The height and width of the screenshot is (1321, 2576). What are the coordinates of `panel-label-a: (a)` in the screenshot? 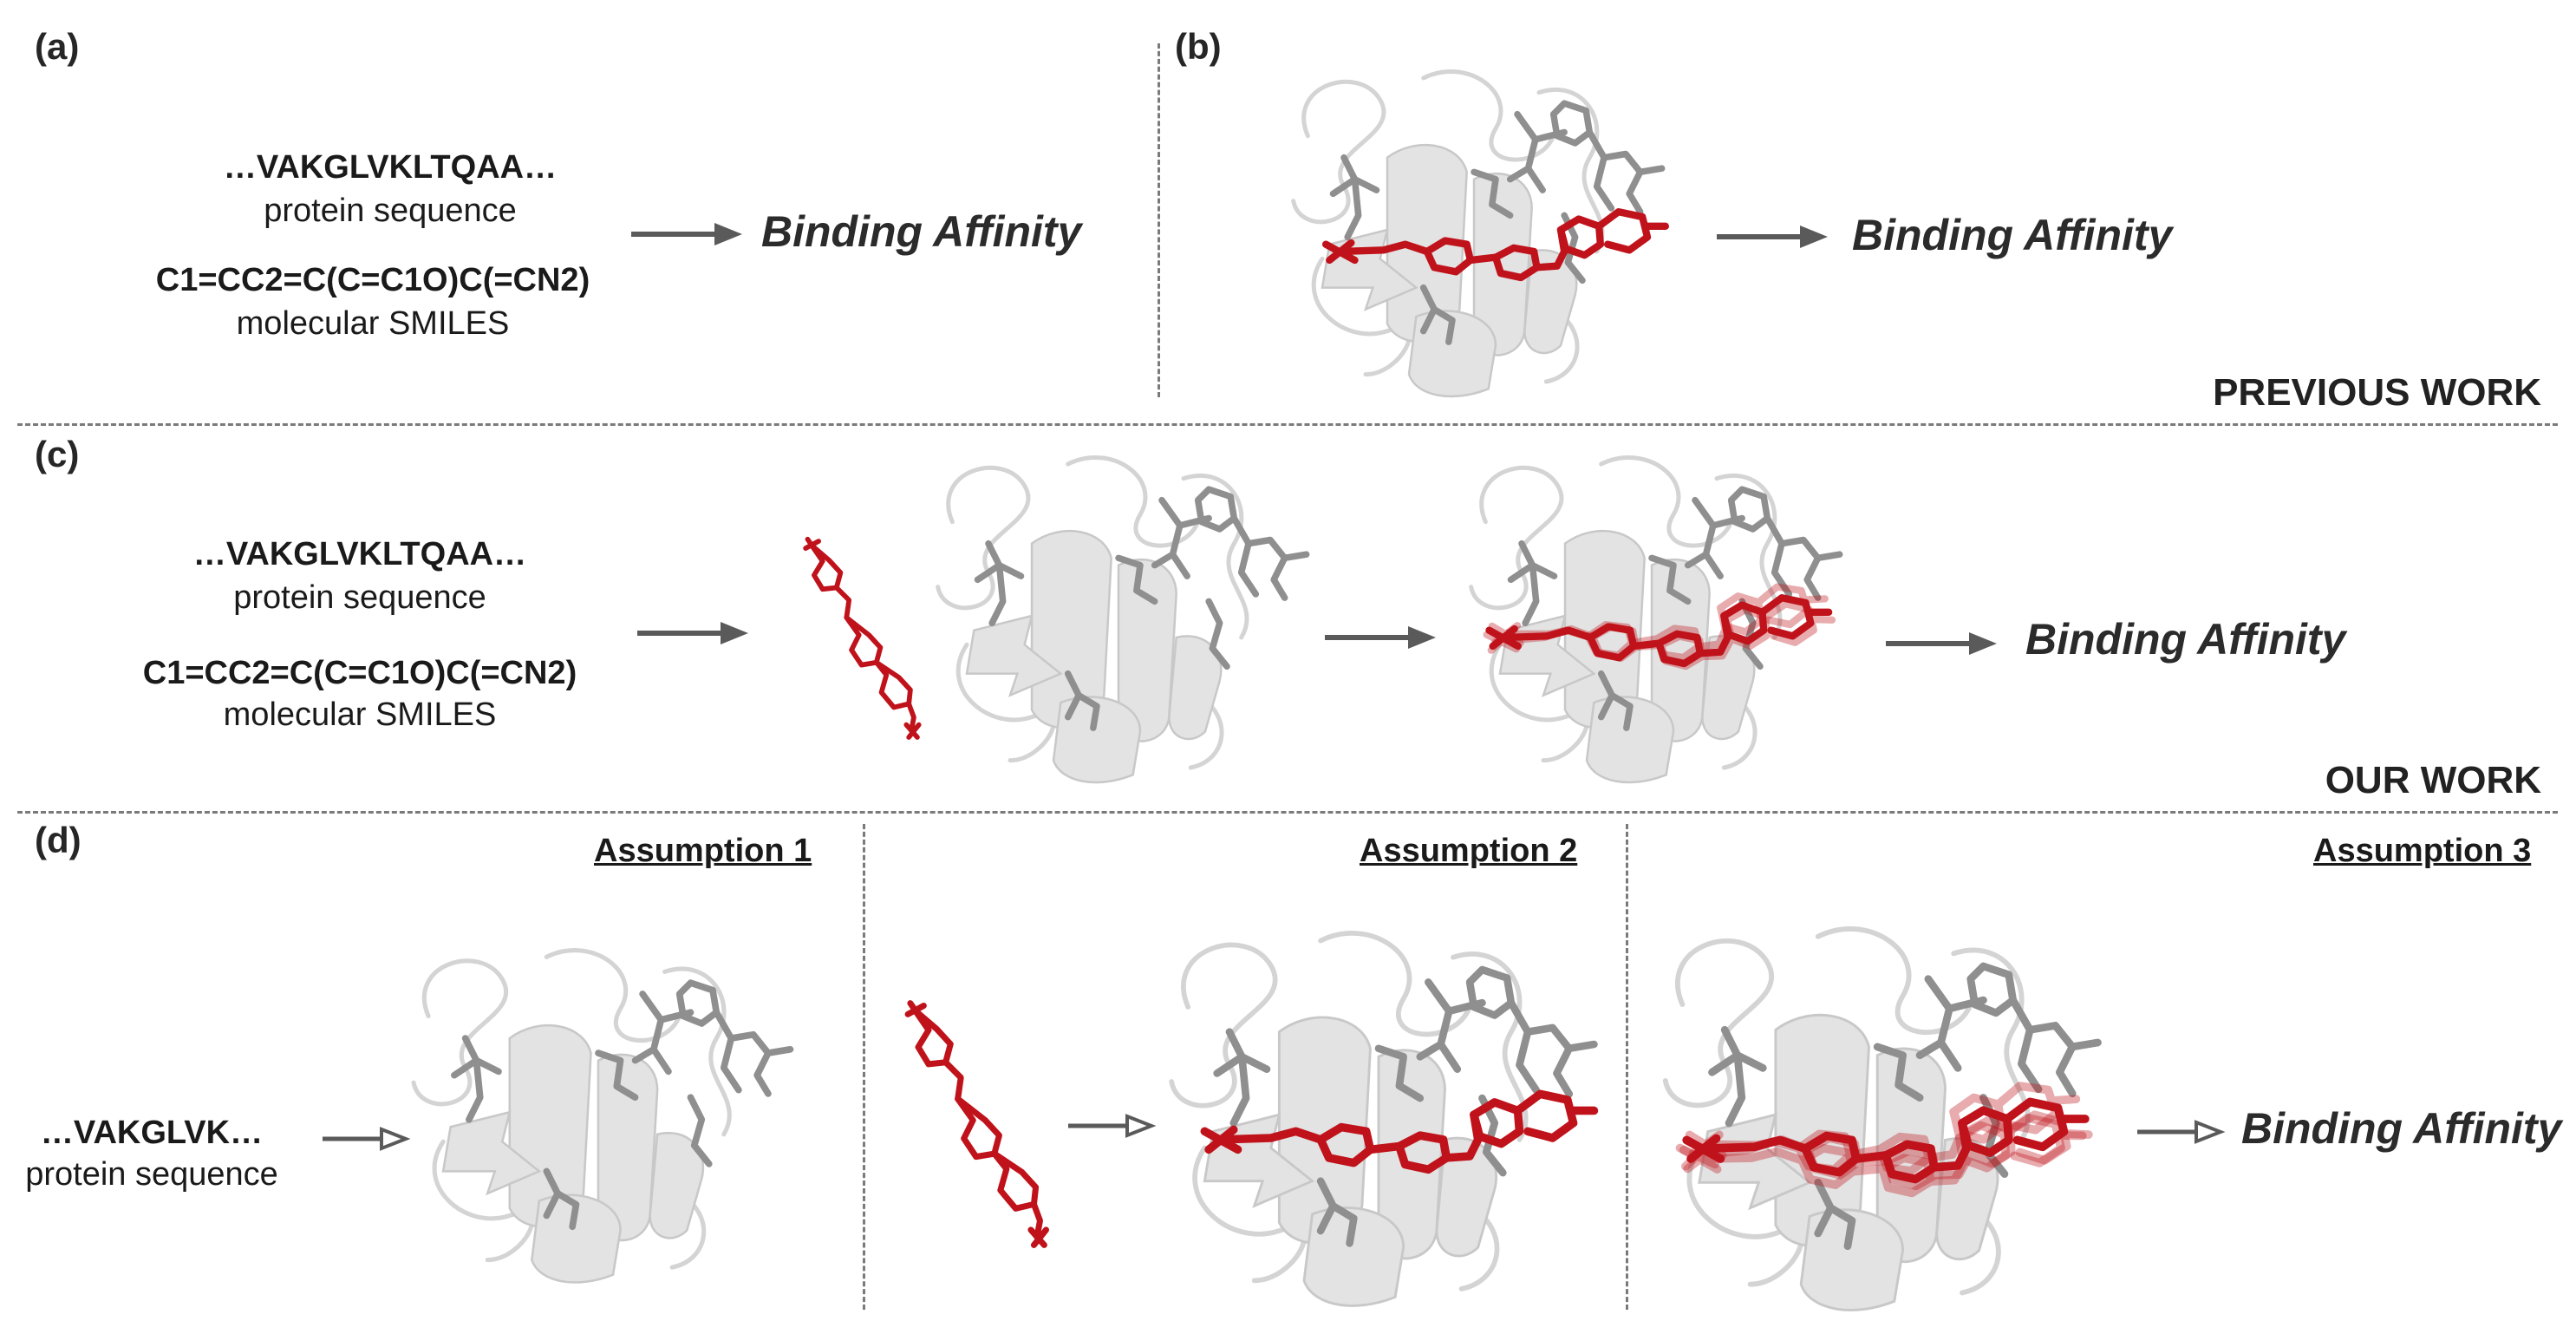 It's located at (58, 46).